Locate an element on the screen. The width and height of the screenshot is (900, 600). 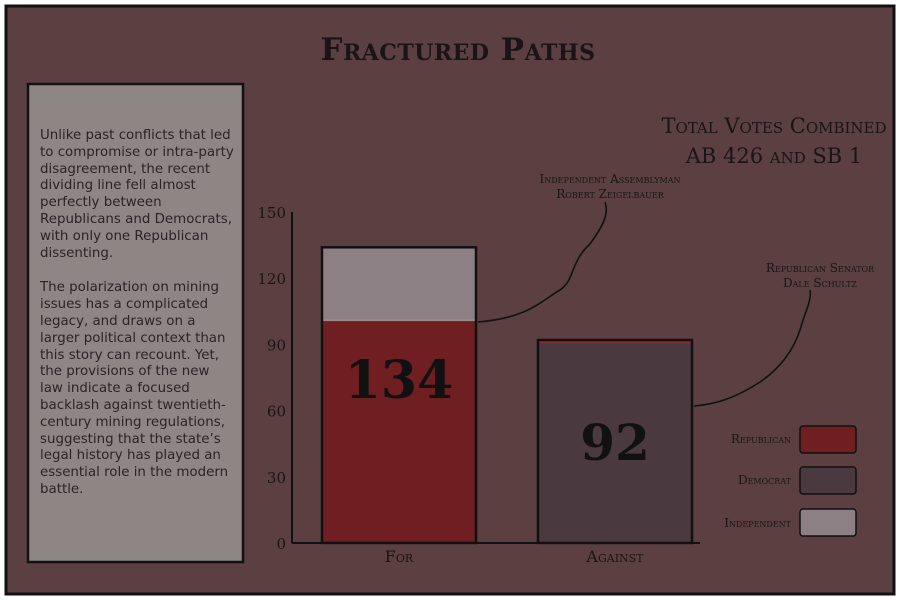
page-title: Fractured Paths is located at coordinates (458, 50).